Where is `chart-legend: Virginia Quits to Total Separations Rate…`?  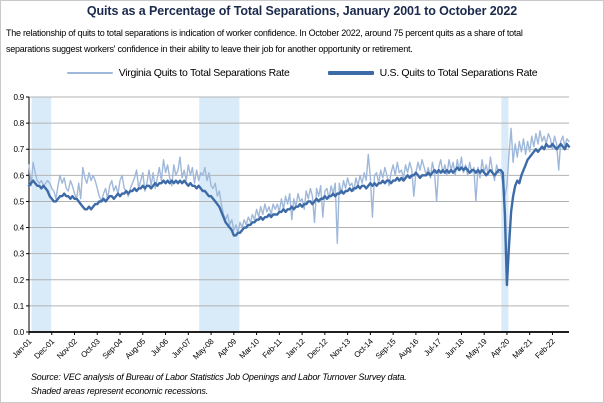
chart-legend: Virginia Quits to Total Separations Rate… is located at coordinates (302, 73).